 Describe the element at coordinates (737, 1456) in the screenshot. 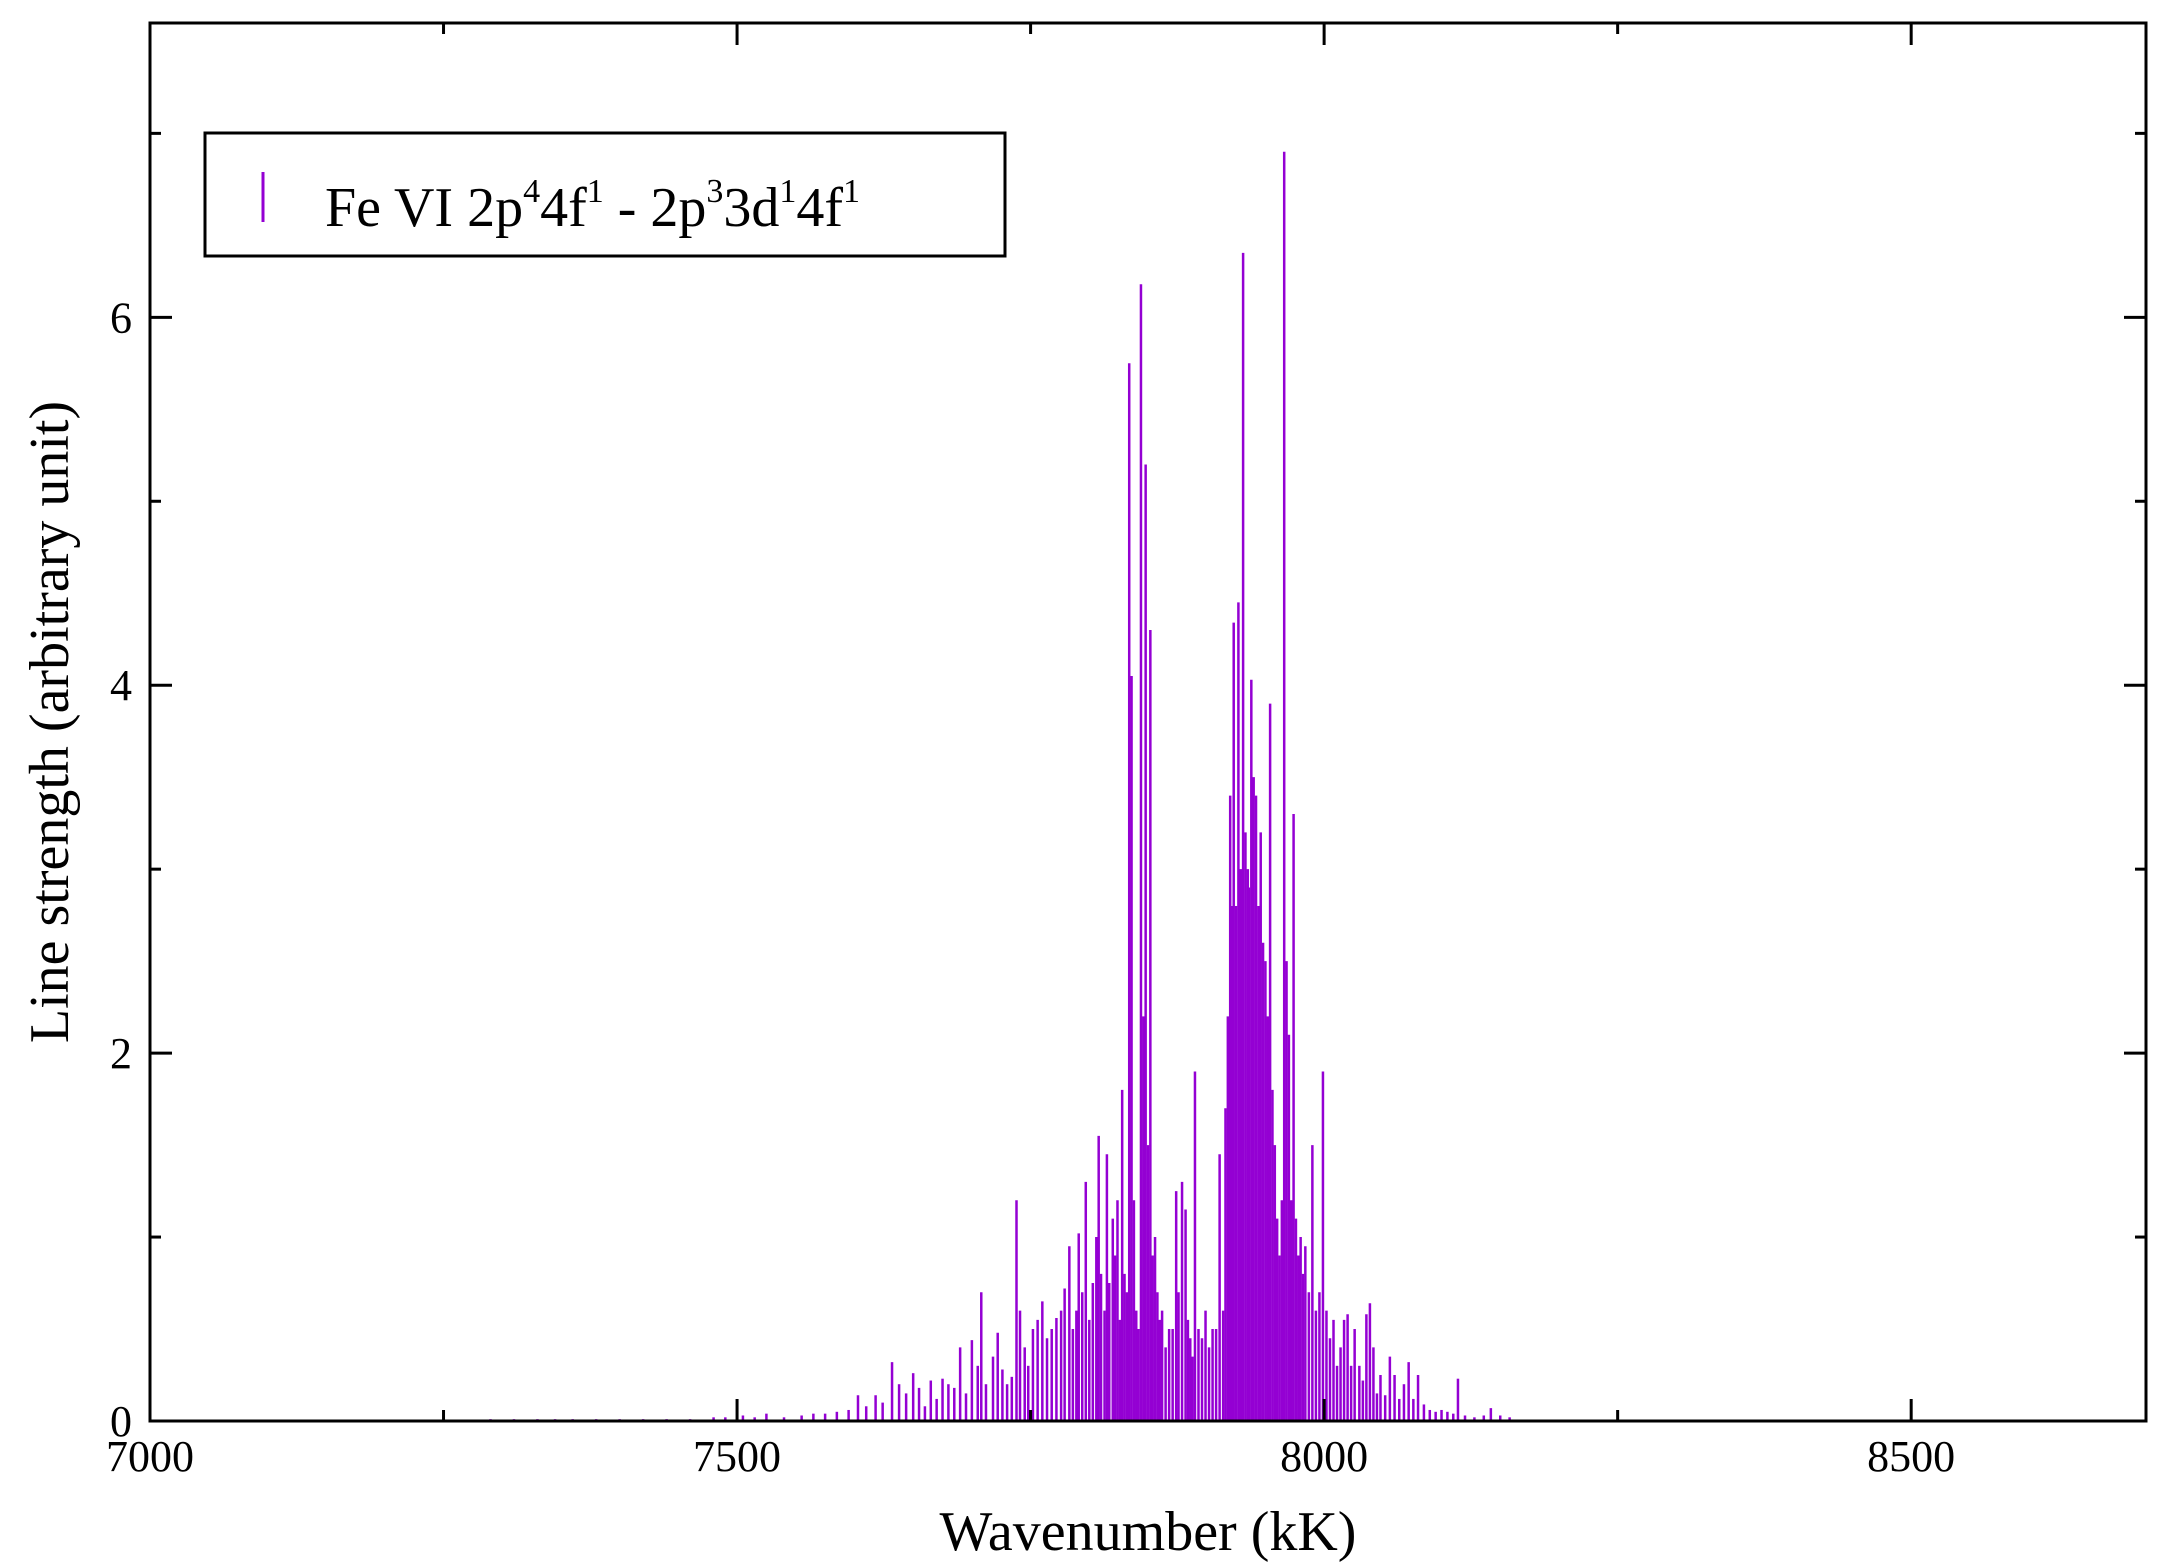

I see `x-tick-label: 7500` at that location.